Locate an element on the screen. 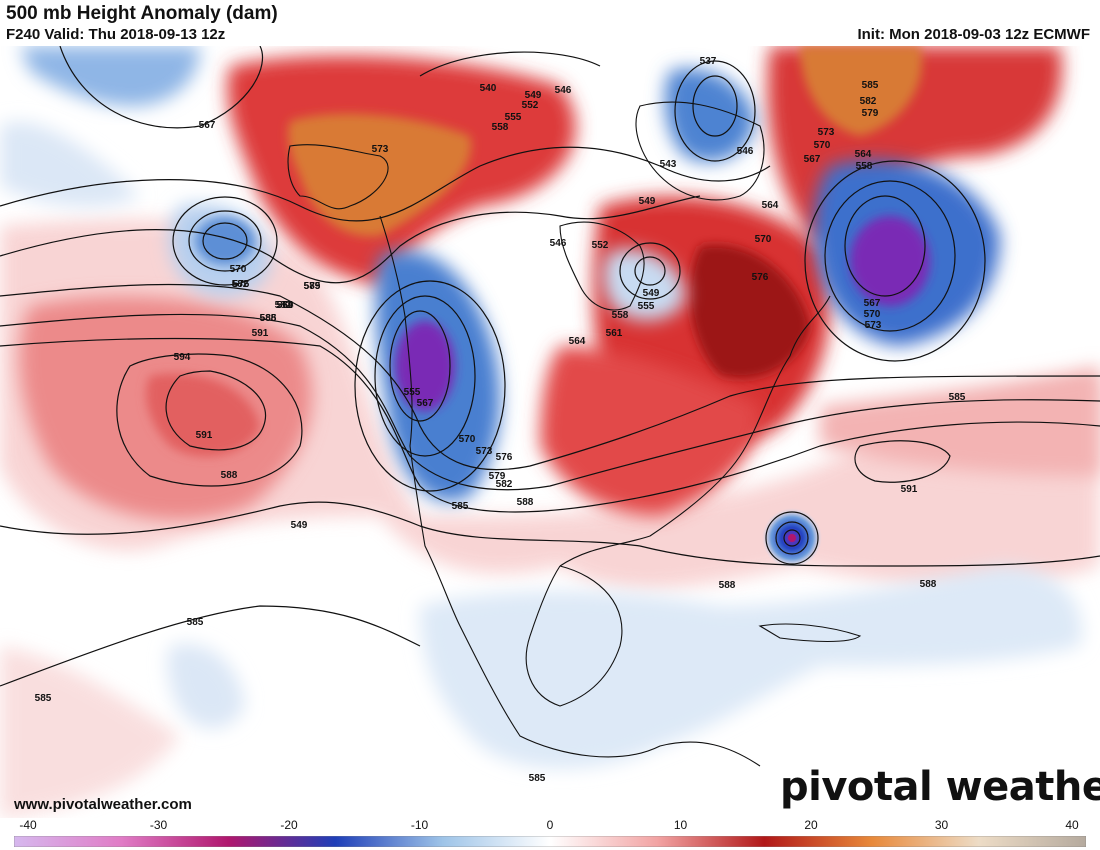 The image size is (1100, 850). colorbar-tick-label: 0 is located at coordinates (550, 825).